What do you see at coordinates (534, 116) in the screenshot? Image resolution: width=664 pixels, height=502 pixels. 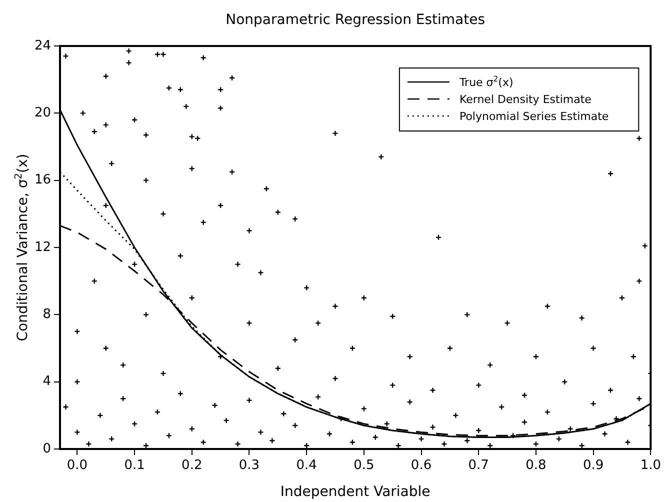 I see `legend-label: Polynomial Series Estimate` at bounding box center [534, 116].